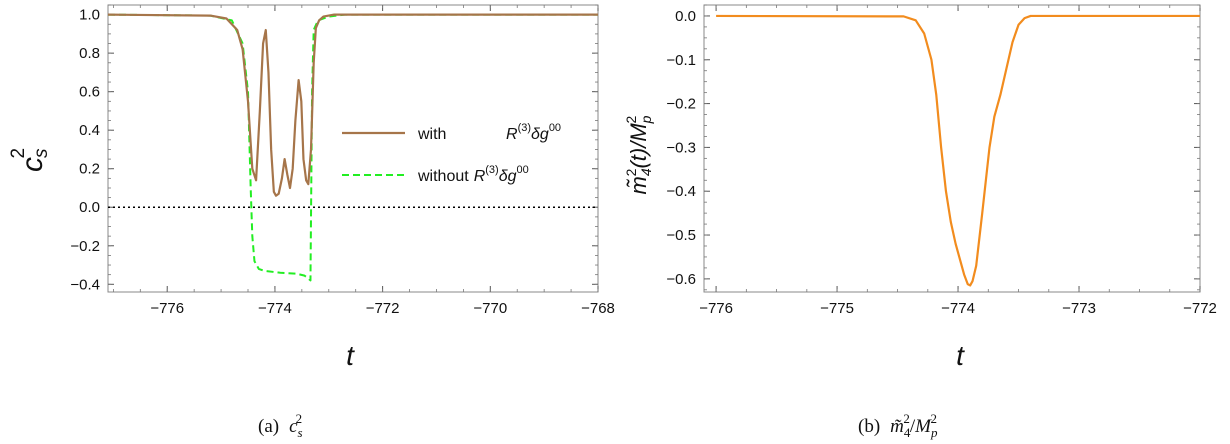 This screenshot has width=1230, height=444. I want to click on legend-word-with: with, so click(431, 134).